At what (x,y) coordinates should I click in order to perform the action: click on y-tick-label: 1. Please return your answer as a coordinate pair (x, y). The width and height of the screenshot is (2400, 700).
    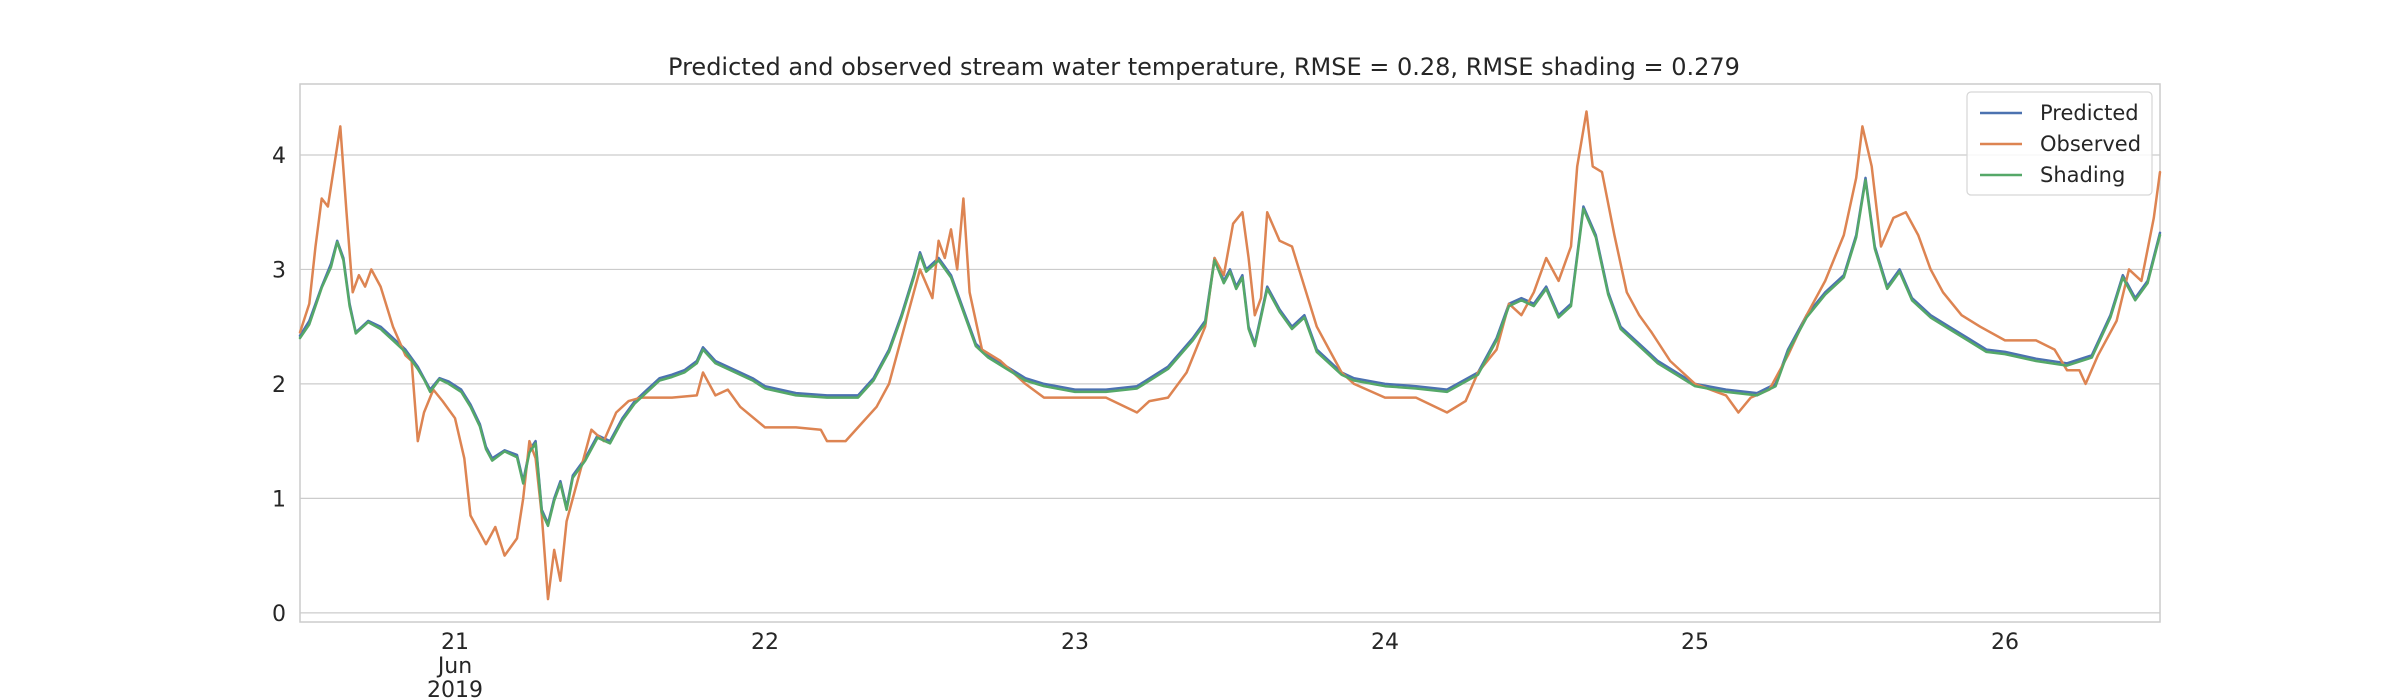
    Looking at the image, I should click on (279, 499).